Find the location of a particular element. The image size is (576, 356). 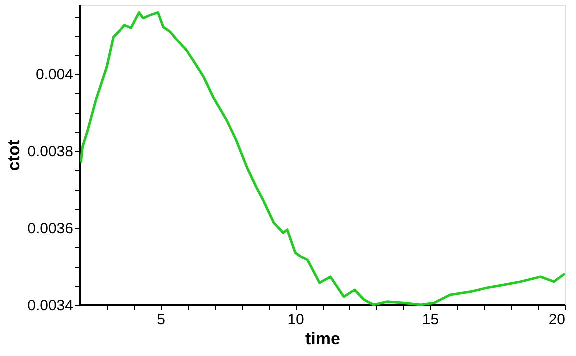

x-tick-label: 20 is located at coordinates (557, 320).